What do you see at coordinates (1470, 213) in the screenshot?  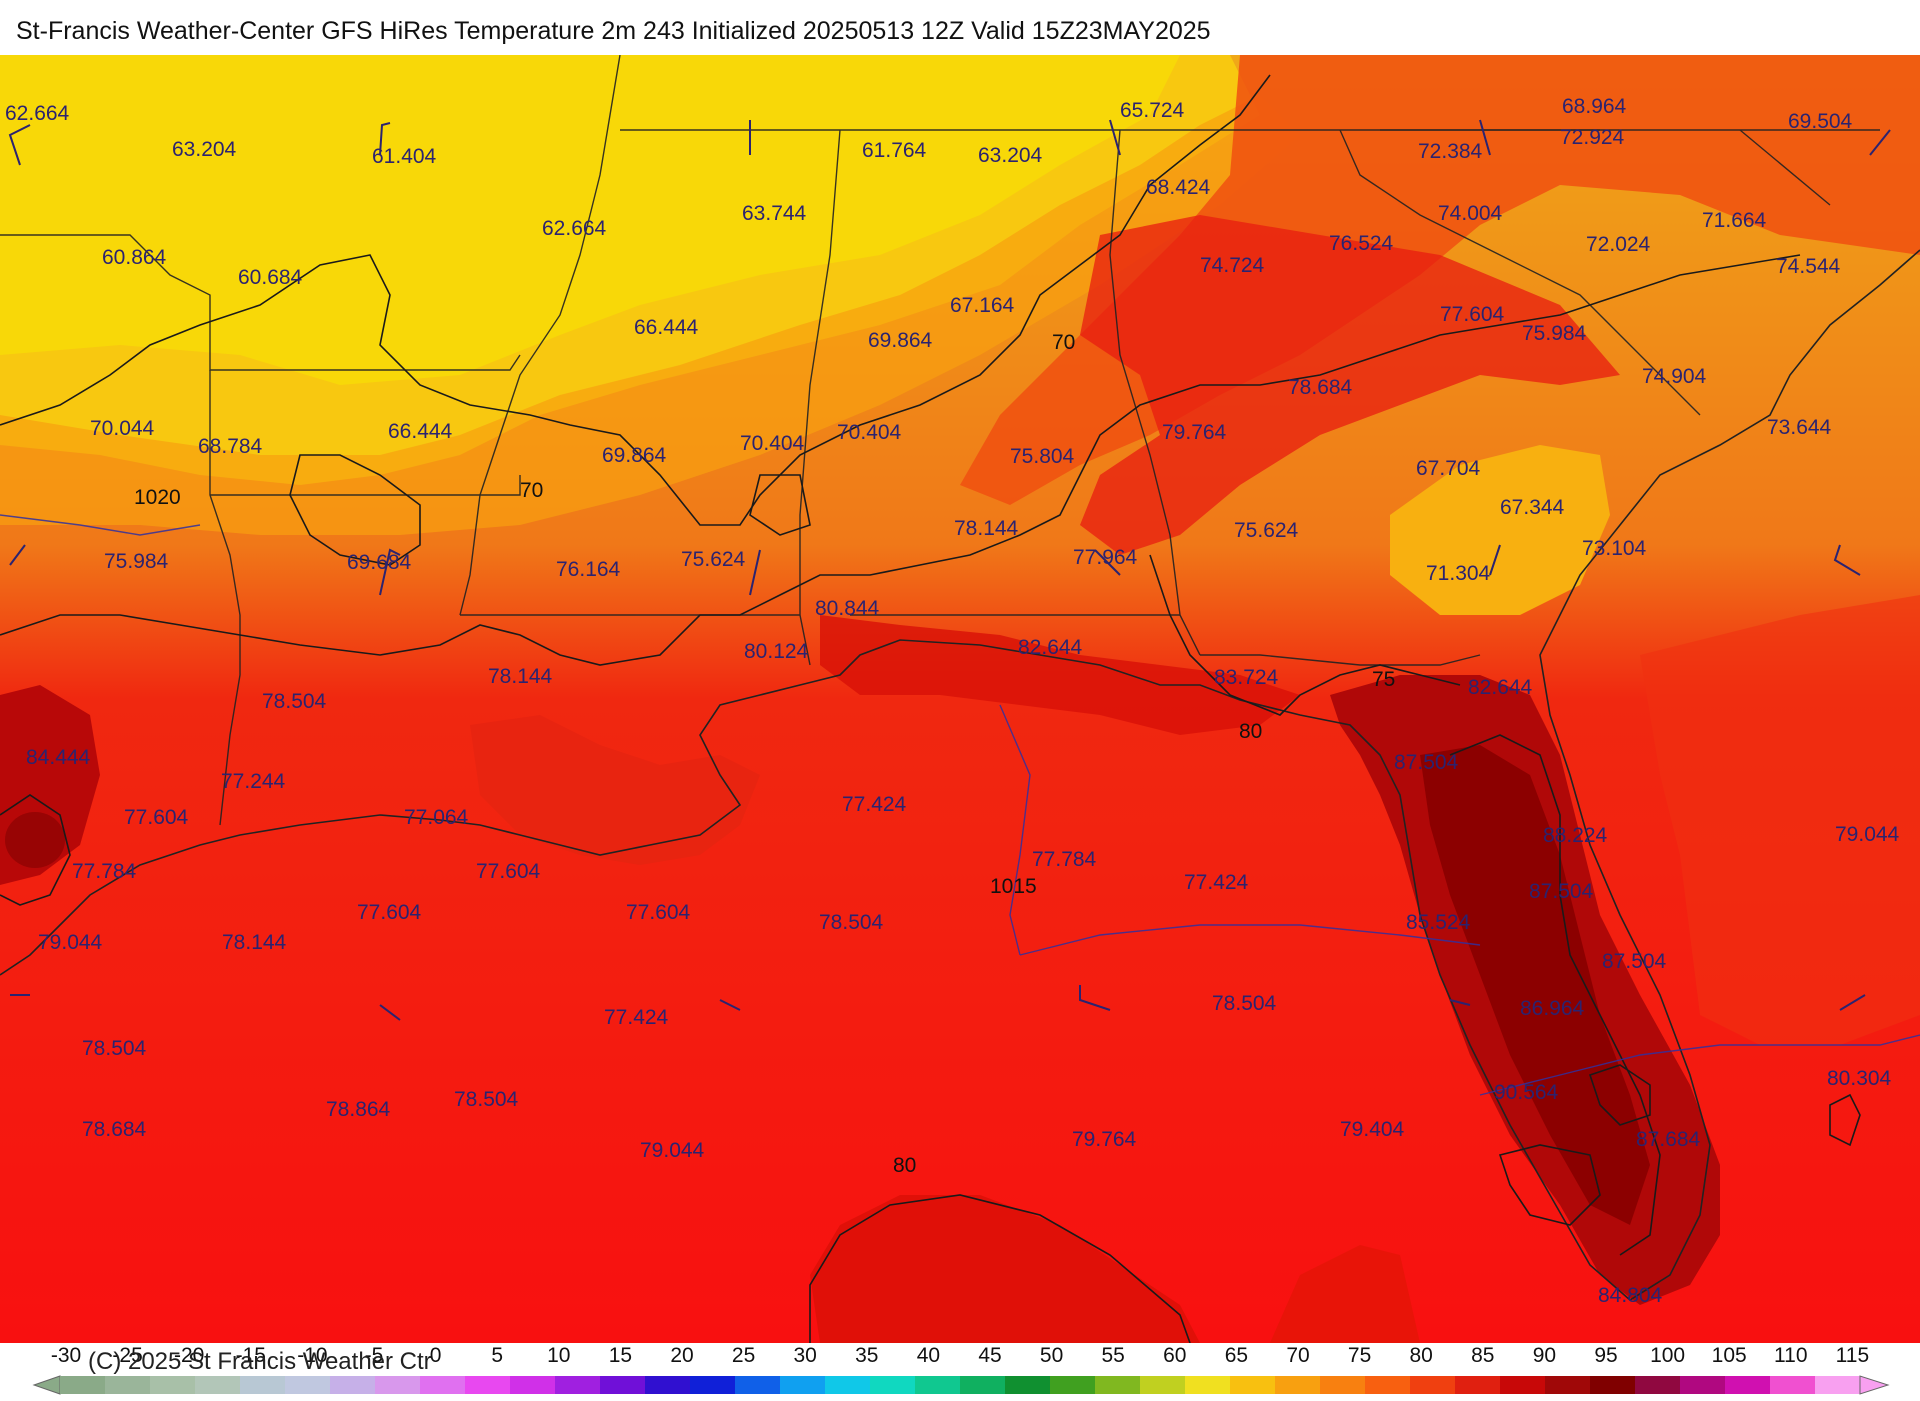 I see `station-temp-label: 74.004` at bounding box center [1470, 213].